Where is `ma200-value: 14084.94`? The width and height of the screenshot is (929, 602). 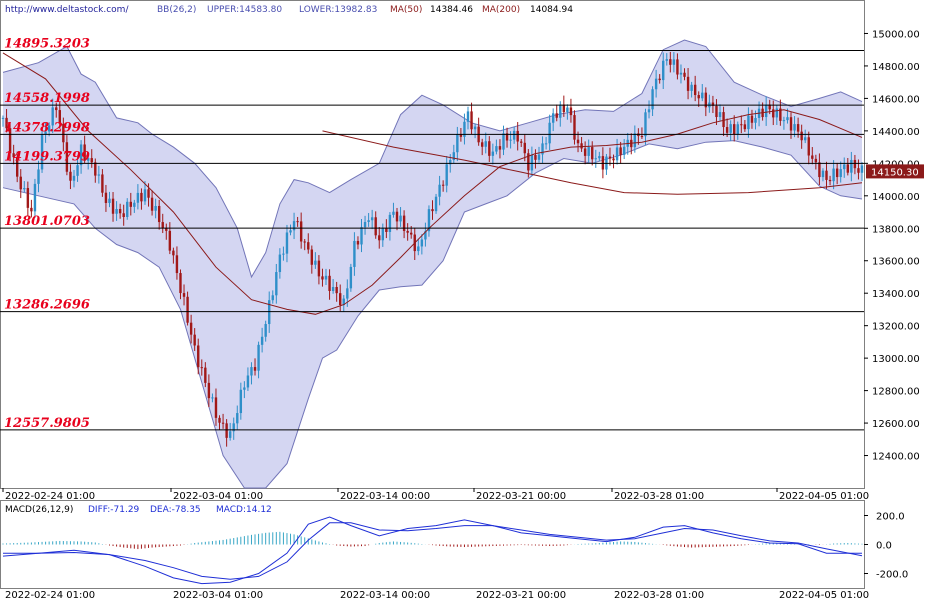 ma200-value: 14084.94 is located at coordinates (551, 10).